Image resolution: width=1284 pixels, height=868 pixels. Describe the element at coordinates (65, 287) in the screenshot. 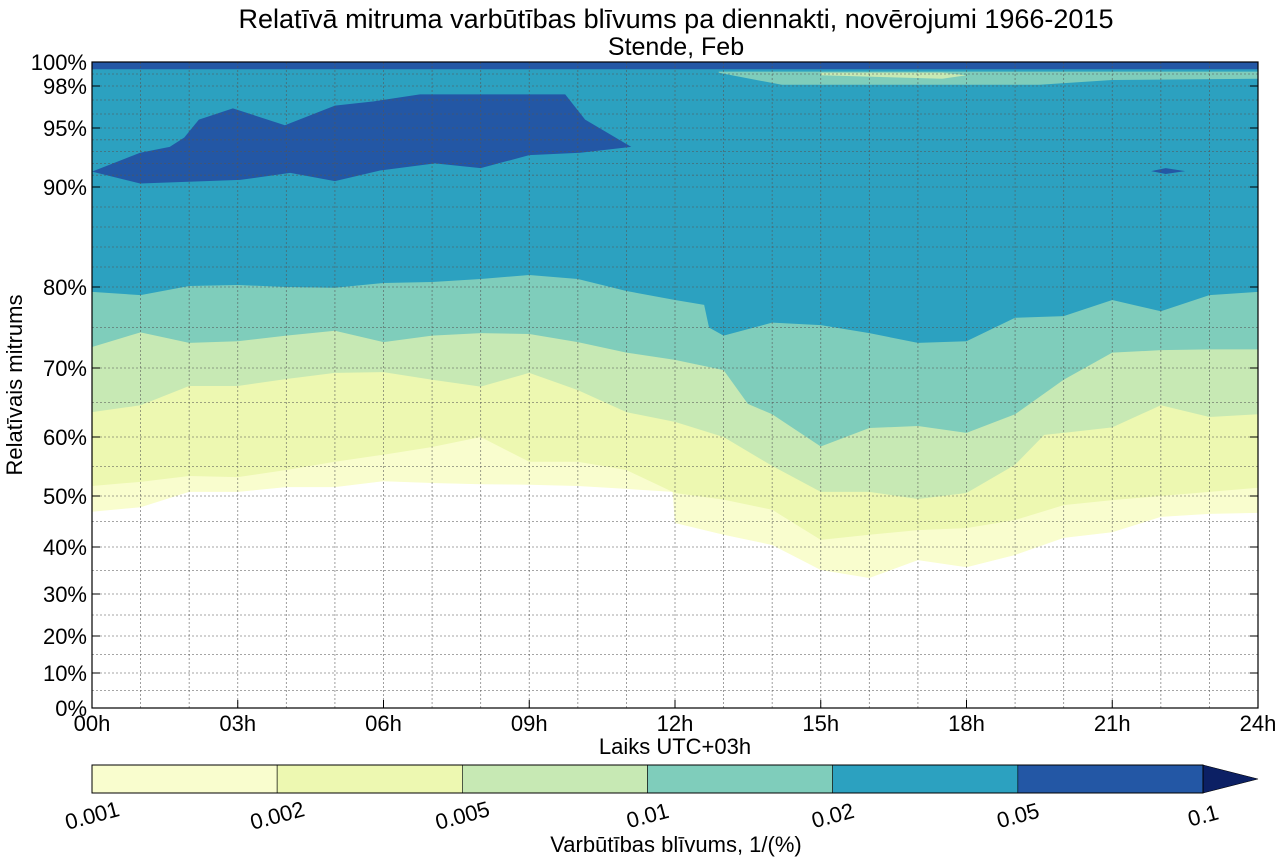

I see `y-tick-label: 80%` at that location.